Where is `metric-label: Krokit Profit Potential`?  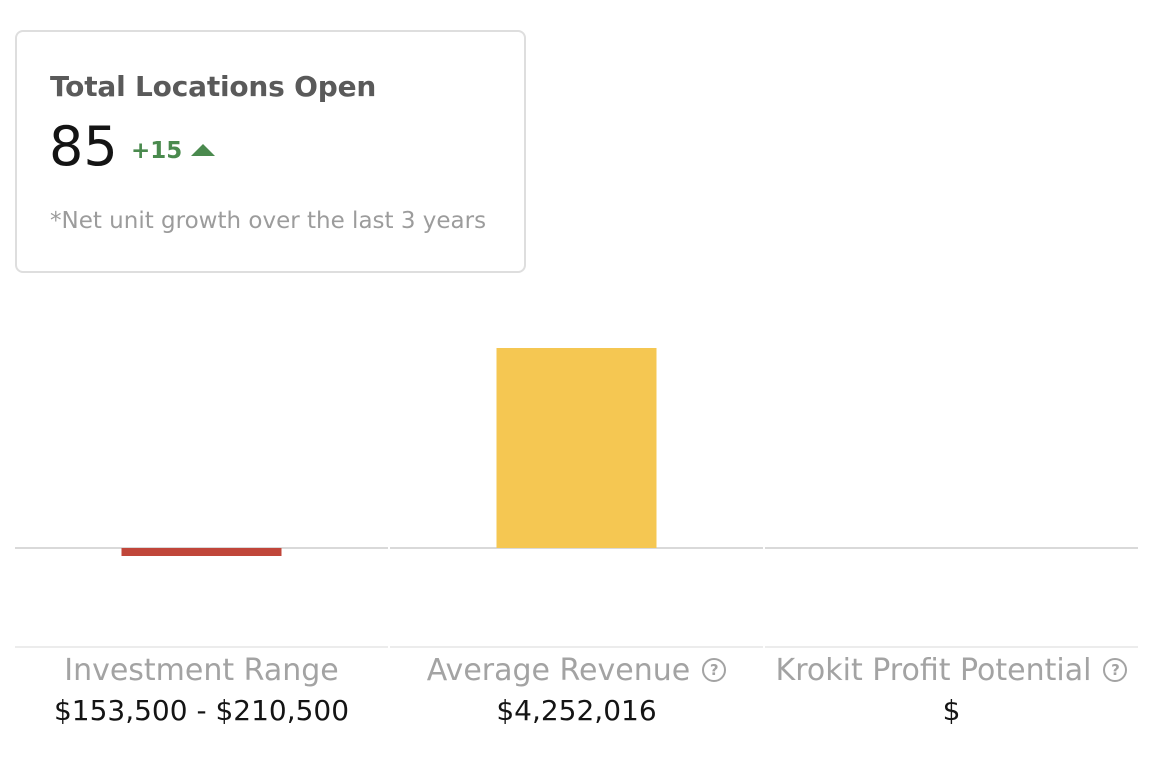 metric-label: Krokit Profit Potential is located at coordinates (933, 670).